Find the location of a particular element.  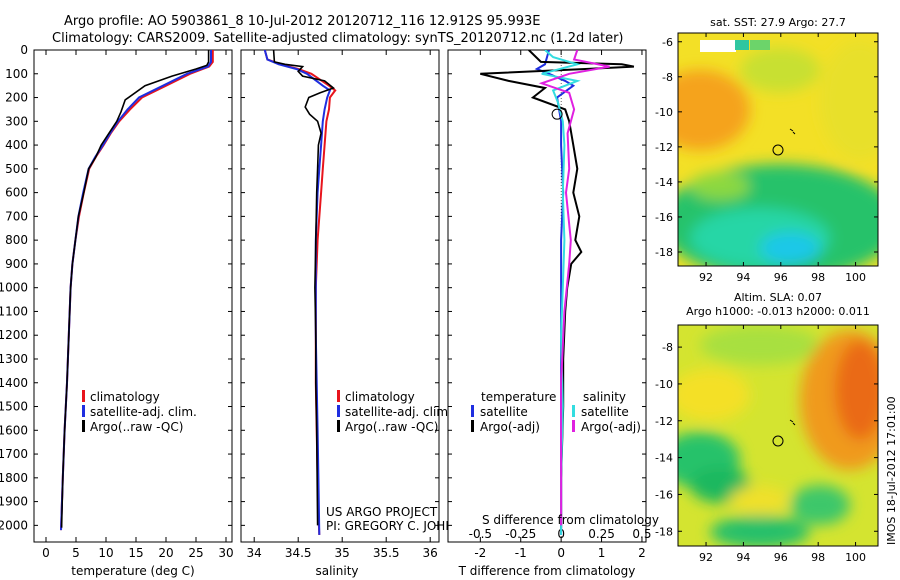

legend-swatch-t-argo is located at coordinates (472, 426).